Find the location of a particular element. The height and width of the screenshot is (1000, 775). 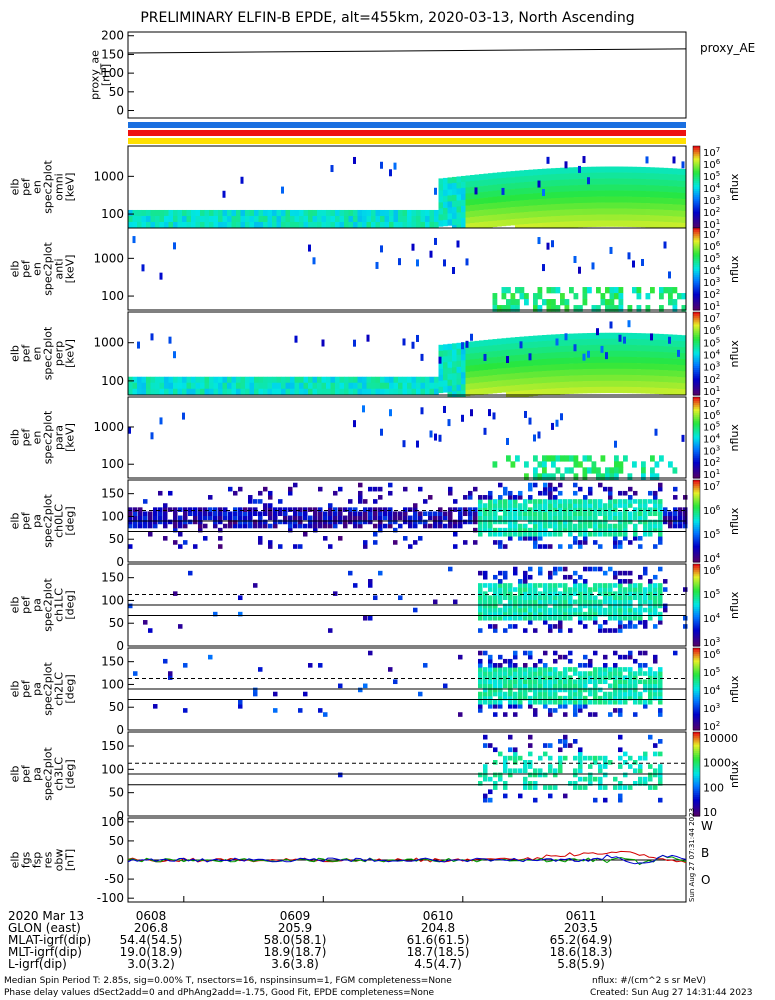

ch3lc-frame is located at coordinates (407, 774).